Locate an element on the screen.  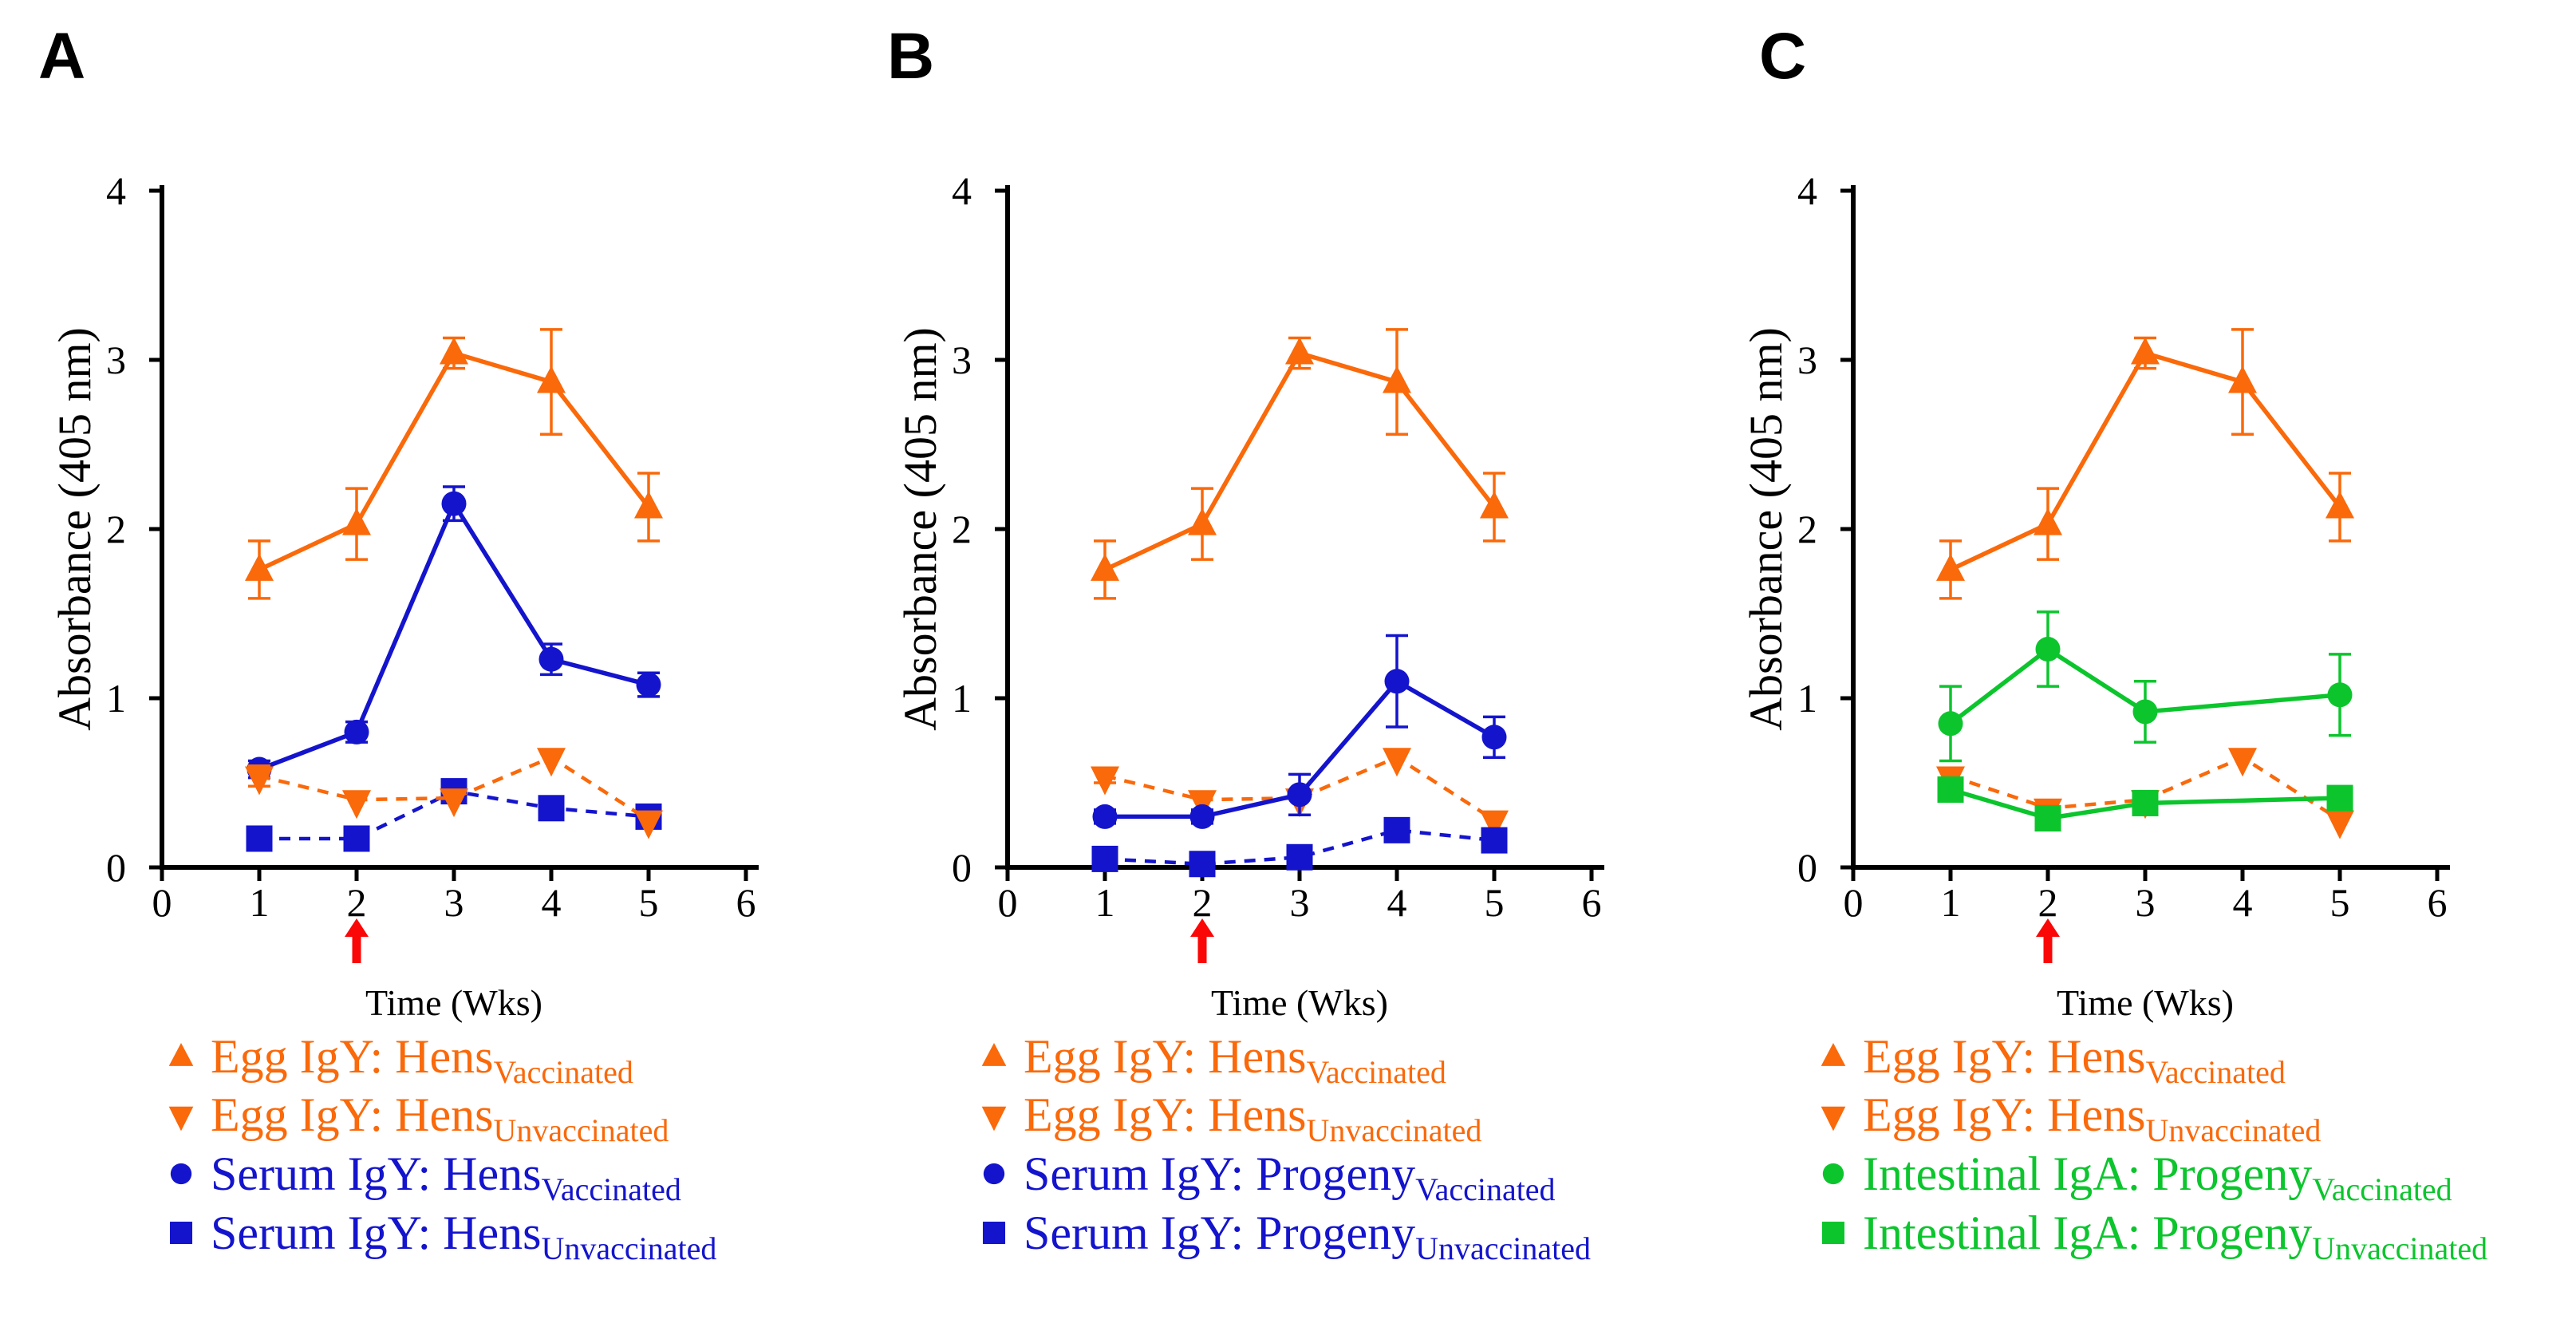
y-tick-label: 0 is located at coordinates (116, 868).